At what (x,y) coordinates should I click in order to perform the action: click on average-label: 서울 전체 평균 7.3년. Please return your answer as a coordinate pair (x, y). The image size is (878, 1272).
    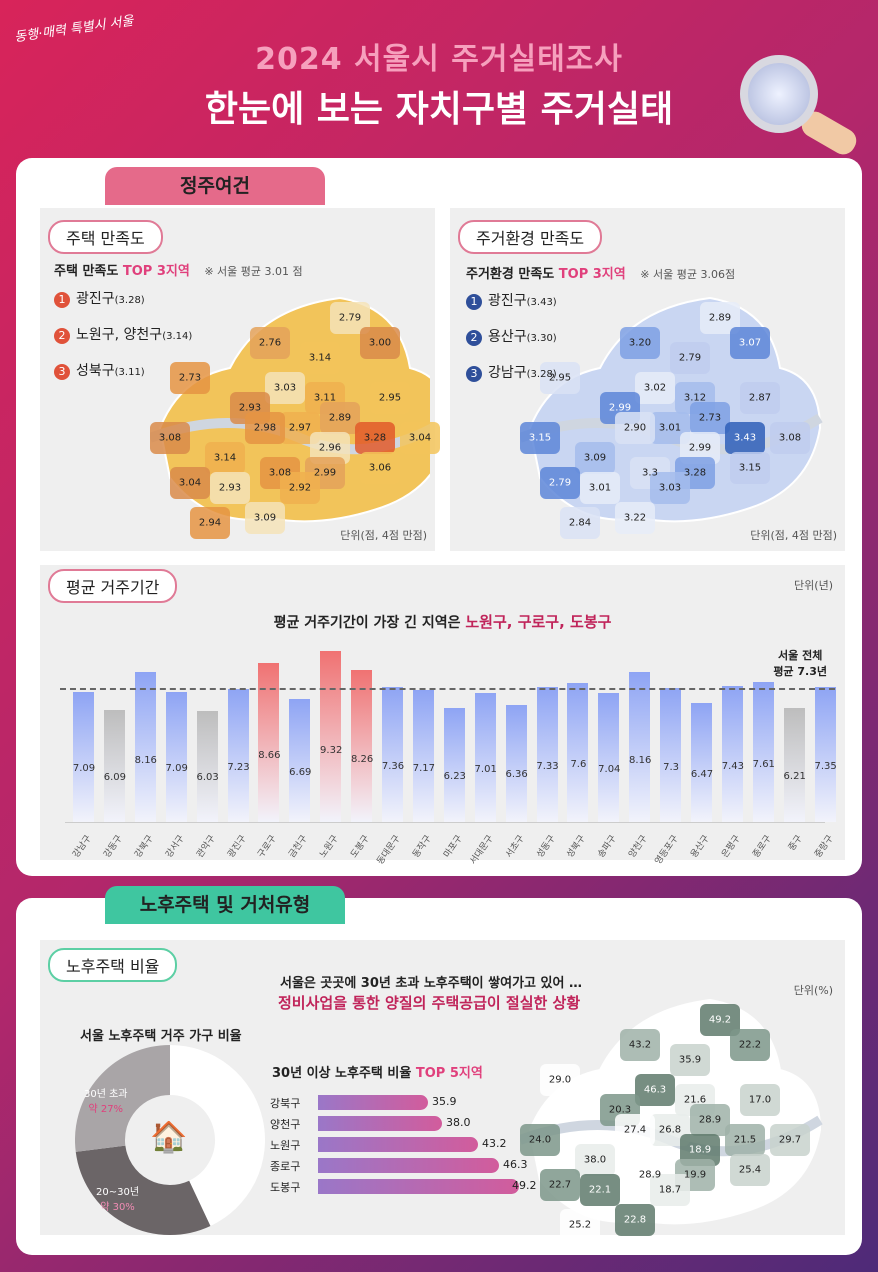
    Looking at the image, I should click on (800, 663).